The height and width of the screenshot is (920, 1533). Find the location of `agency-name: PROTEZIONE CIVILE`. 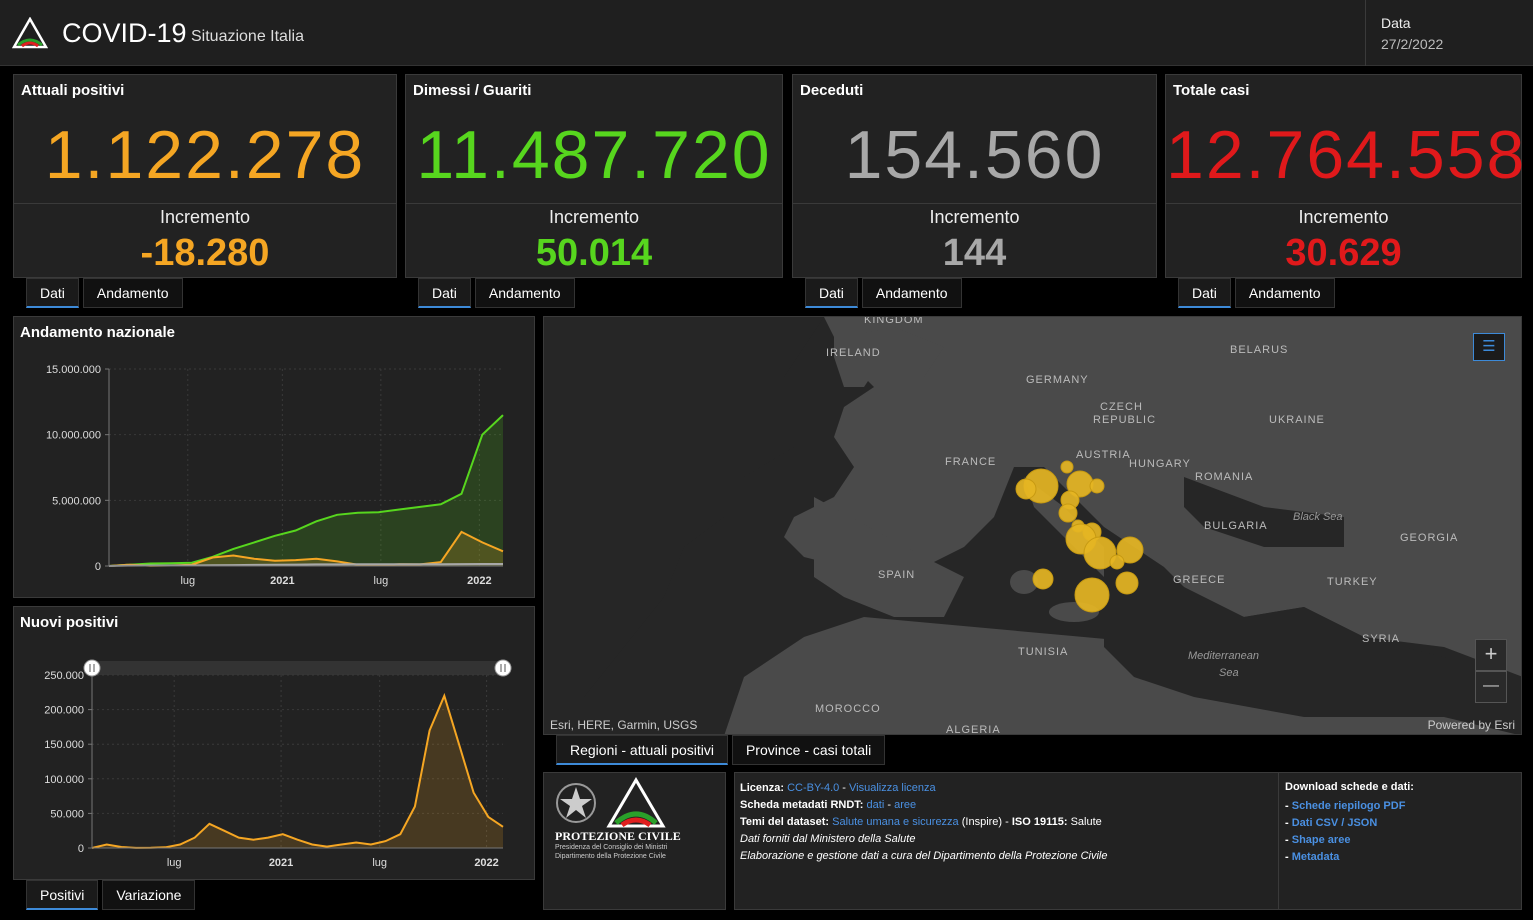

agency-name: PROTEZIONE CIVILE is located at coordinates (618, 836).